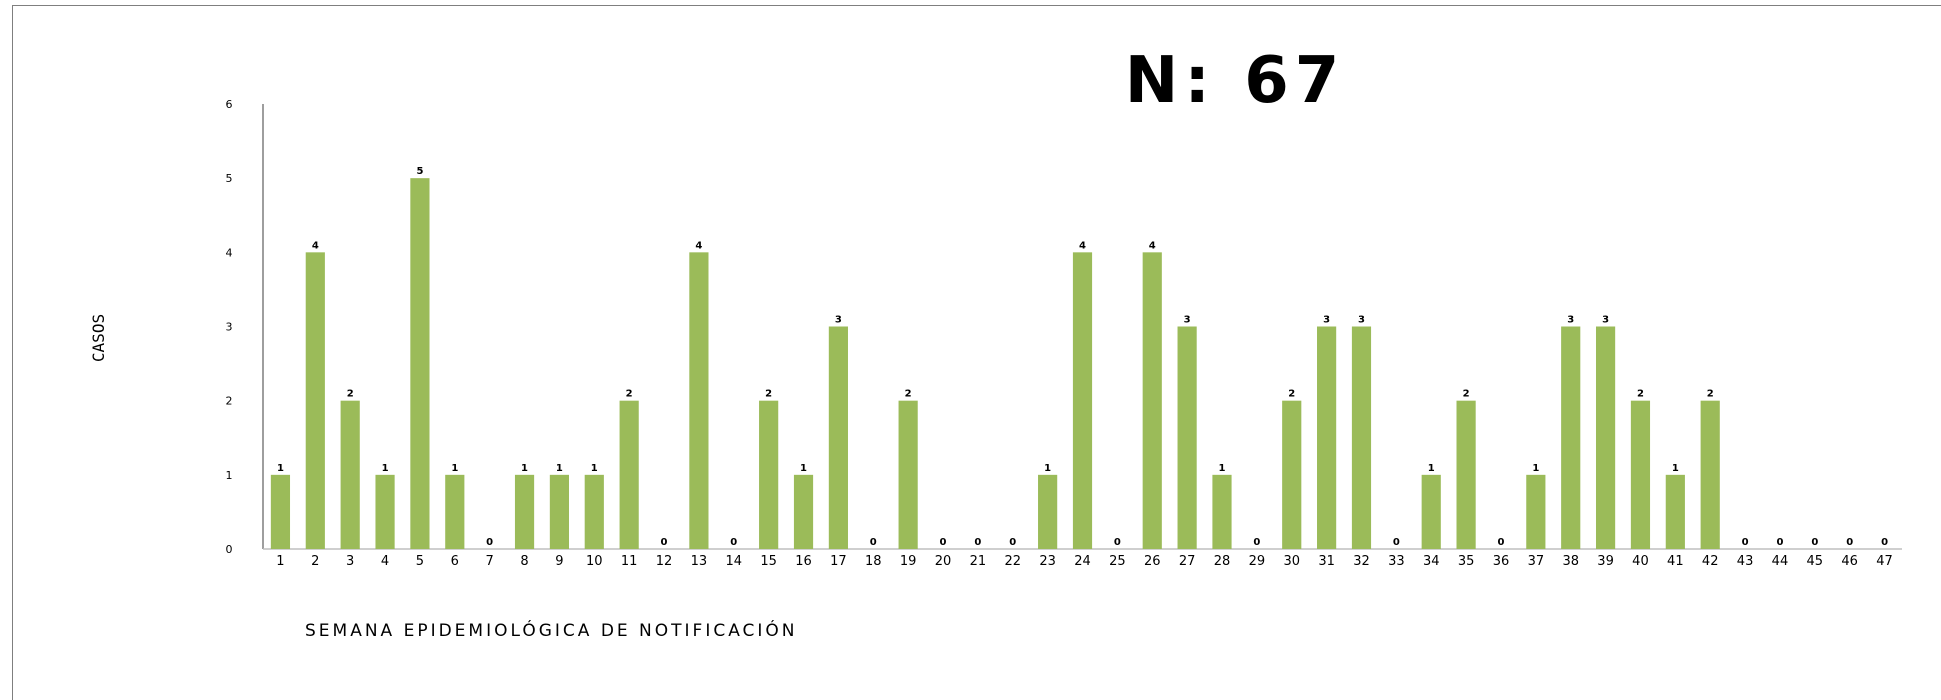  I want to click on x-tick-label: 9, so click(559, 561).